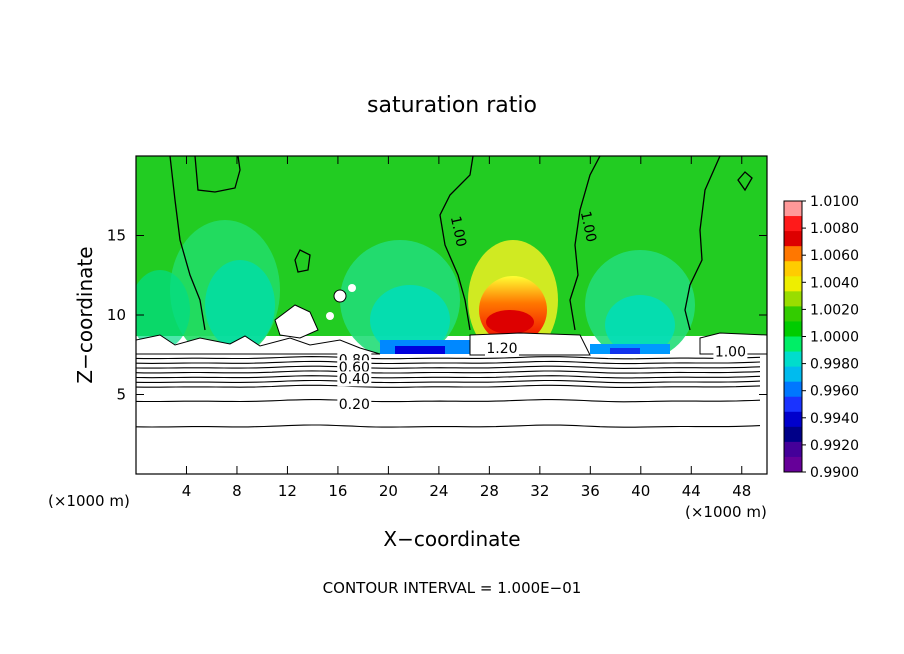 The width and height of the screenshot is (904, 654). What do you see at coordinates (590, 491) in the screenshot?
I see `x-tick-label: 36` at bounding box center [590, 491].